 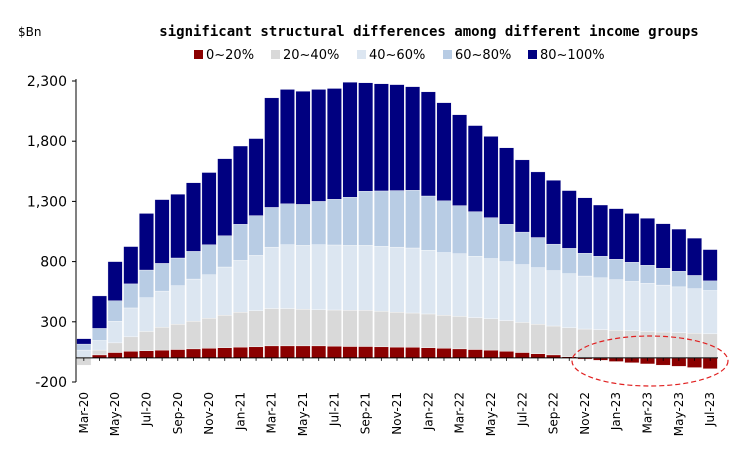 What do you see at coordinates (554, 413) in the screenshot?
I see `x-tick-label: Sep-22` at bounding box center [554, 413].